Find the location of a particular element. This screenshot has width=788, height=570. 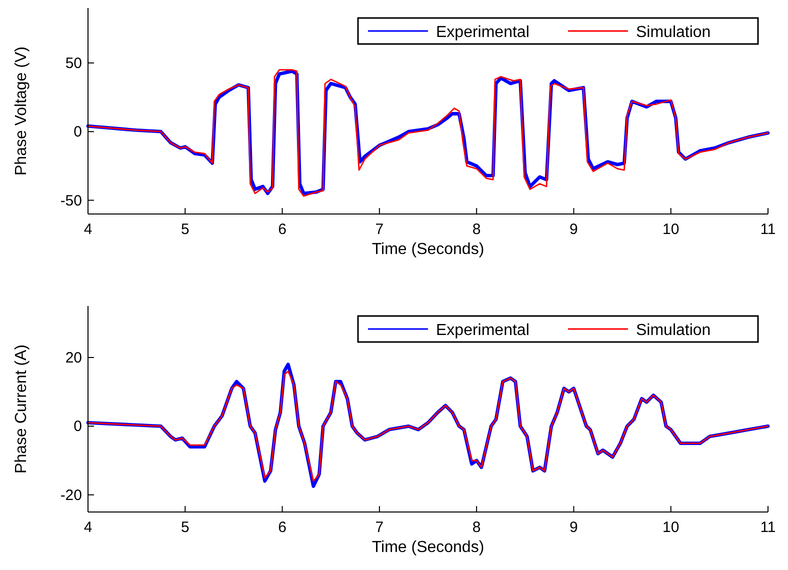

y-tick-label: -20 is located at coordinates (71, 495).